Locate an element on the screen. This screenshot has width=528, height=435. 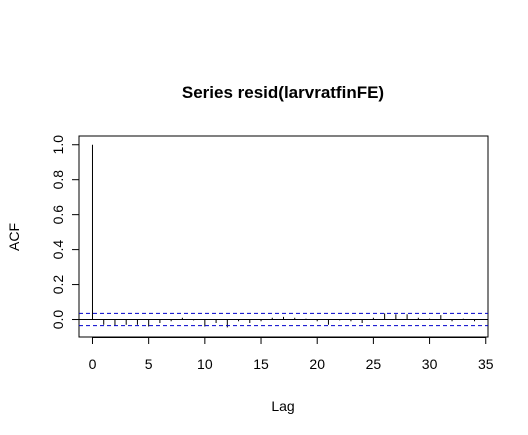
x-tick-label: 30 is located at coordinates (430, 364).